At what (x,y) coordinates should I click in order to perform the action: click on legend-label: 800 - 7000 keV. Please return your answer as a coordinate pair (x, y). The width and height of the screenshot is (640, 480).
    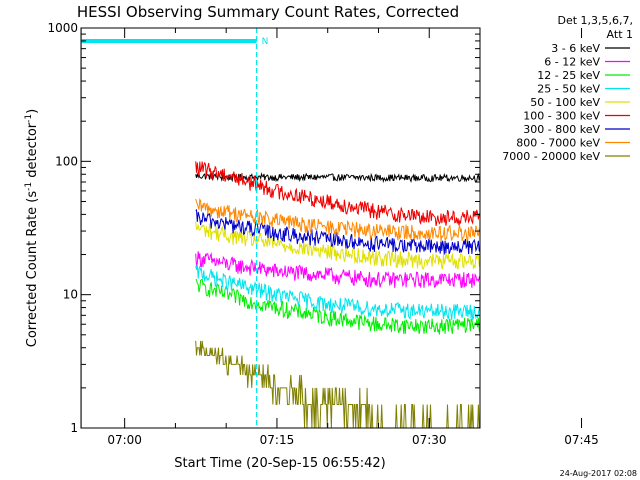
    Looking at the image, I should click on (558, 143).